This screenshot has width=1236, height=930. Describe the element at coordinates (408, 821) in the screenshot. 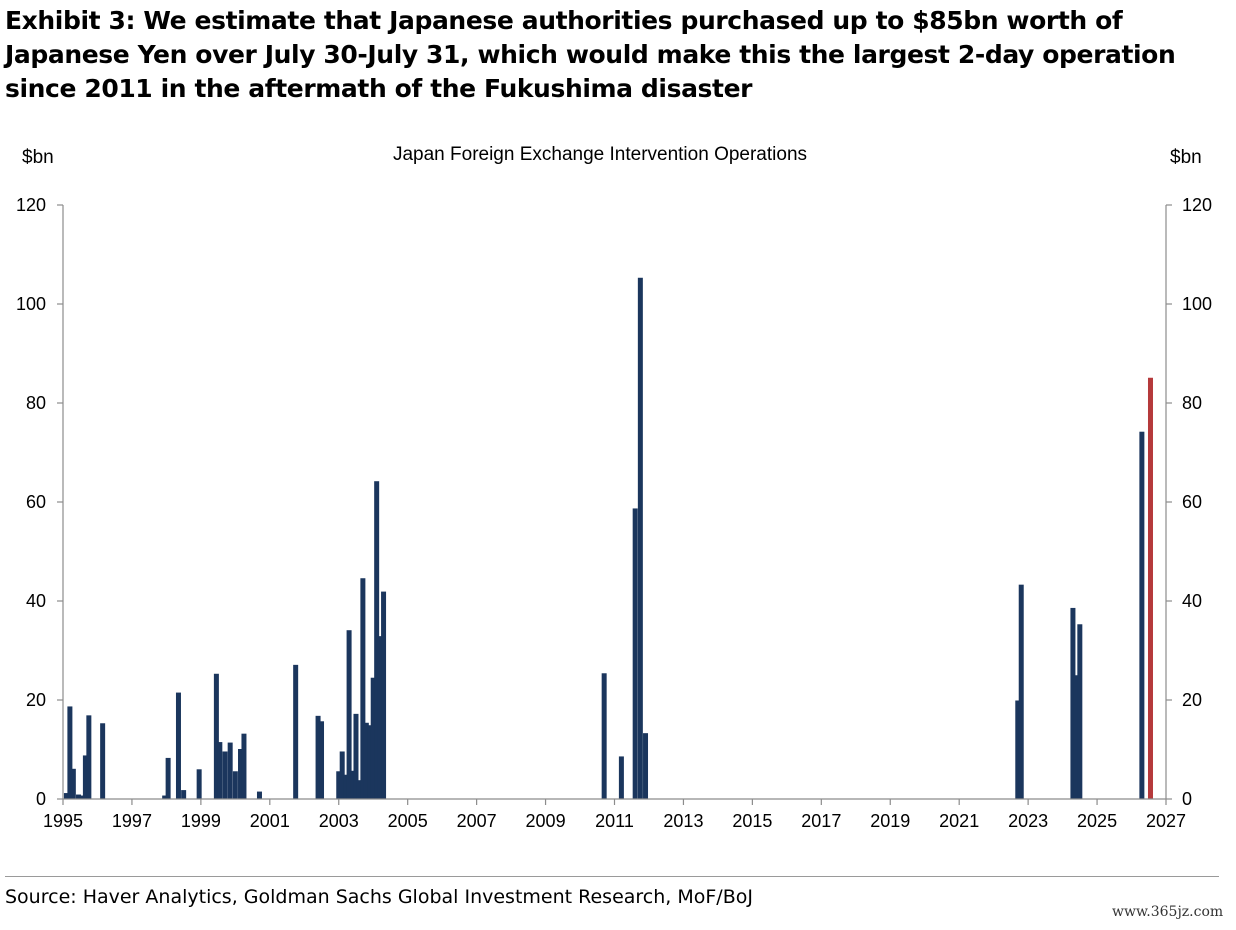

I see `x-tick-label: 2005` at that location.